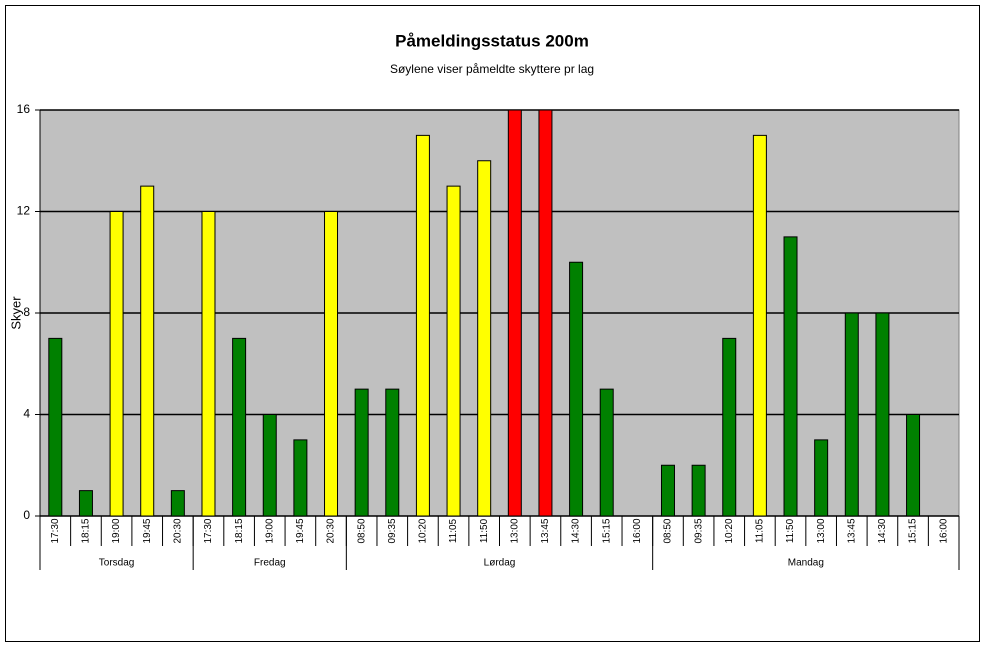 This screenshot has width=985, height=651. What do you see at coordinates (500, 563) in the screenshot?
I see `group-label: Lørdag` at bounding box center [500, 563].